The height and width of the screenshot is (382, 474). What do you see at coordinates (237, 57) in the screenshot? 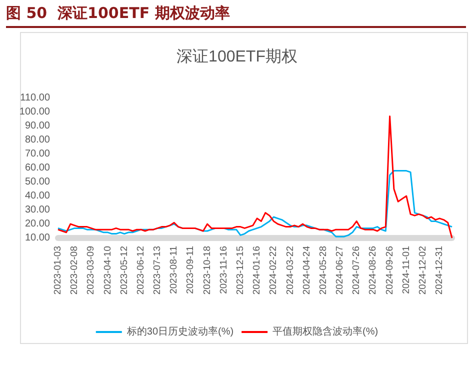
I see `chart-subtitle: 深证100ETF期权` at bounding box center [237, 57].